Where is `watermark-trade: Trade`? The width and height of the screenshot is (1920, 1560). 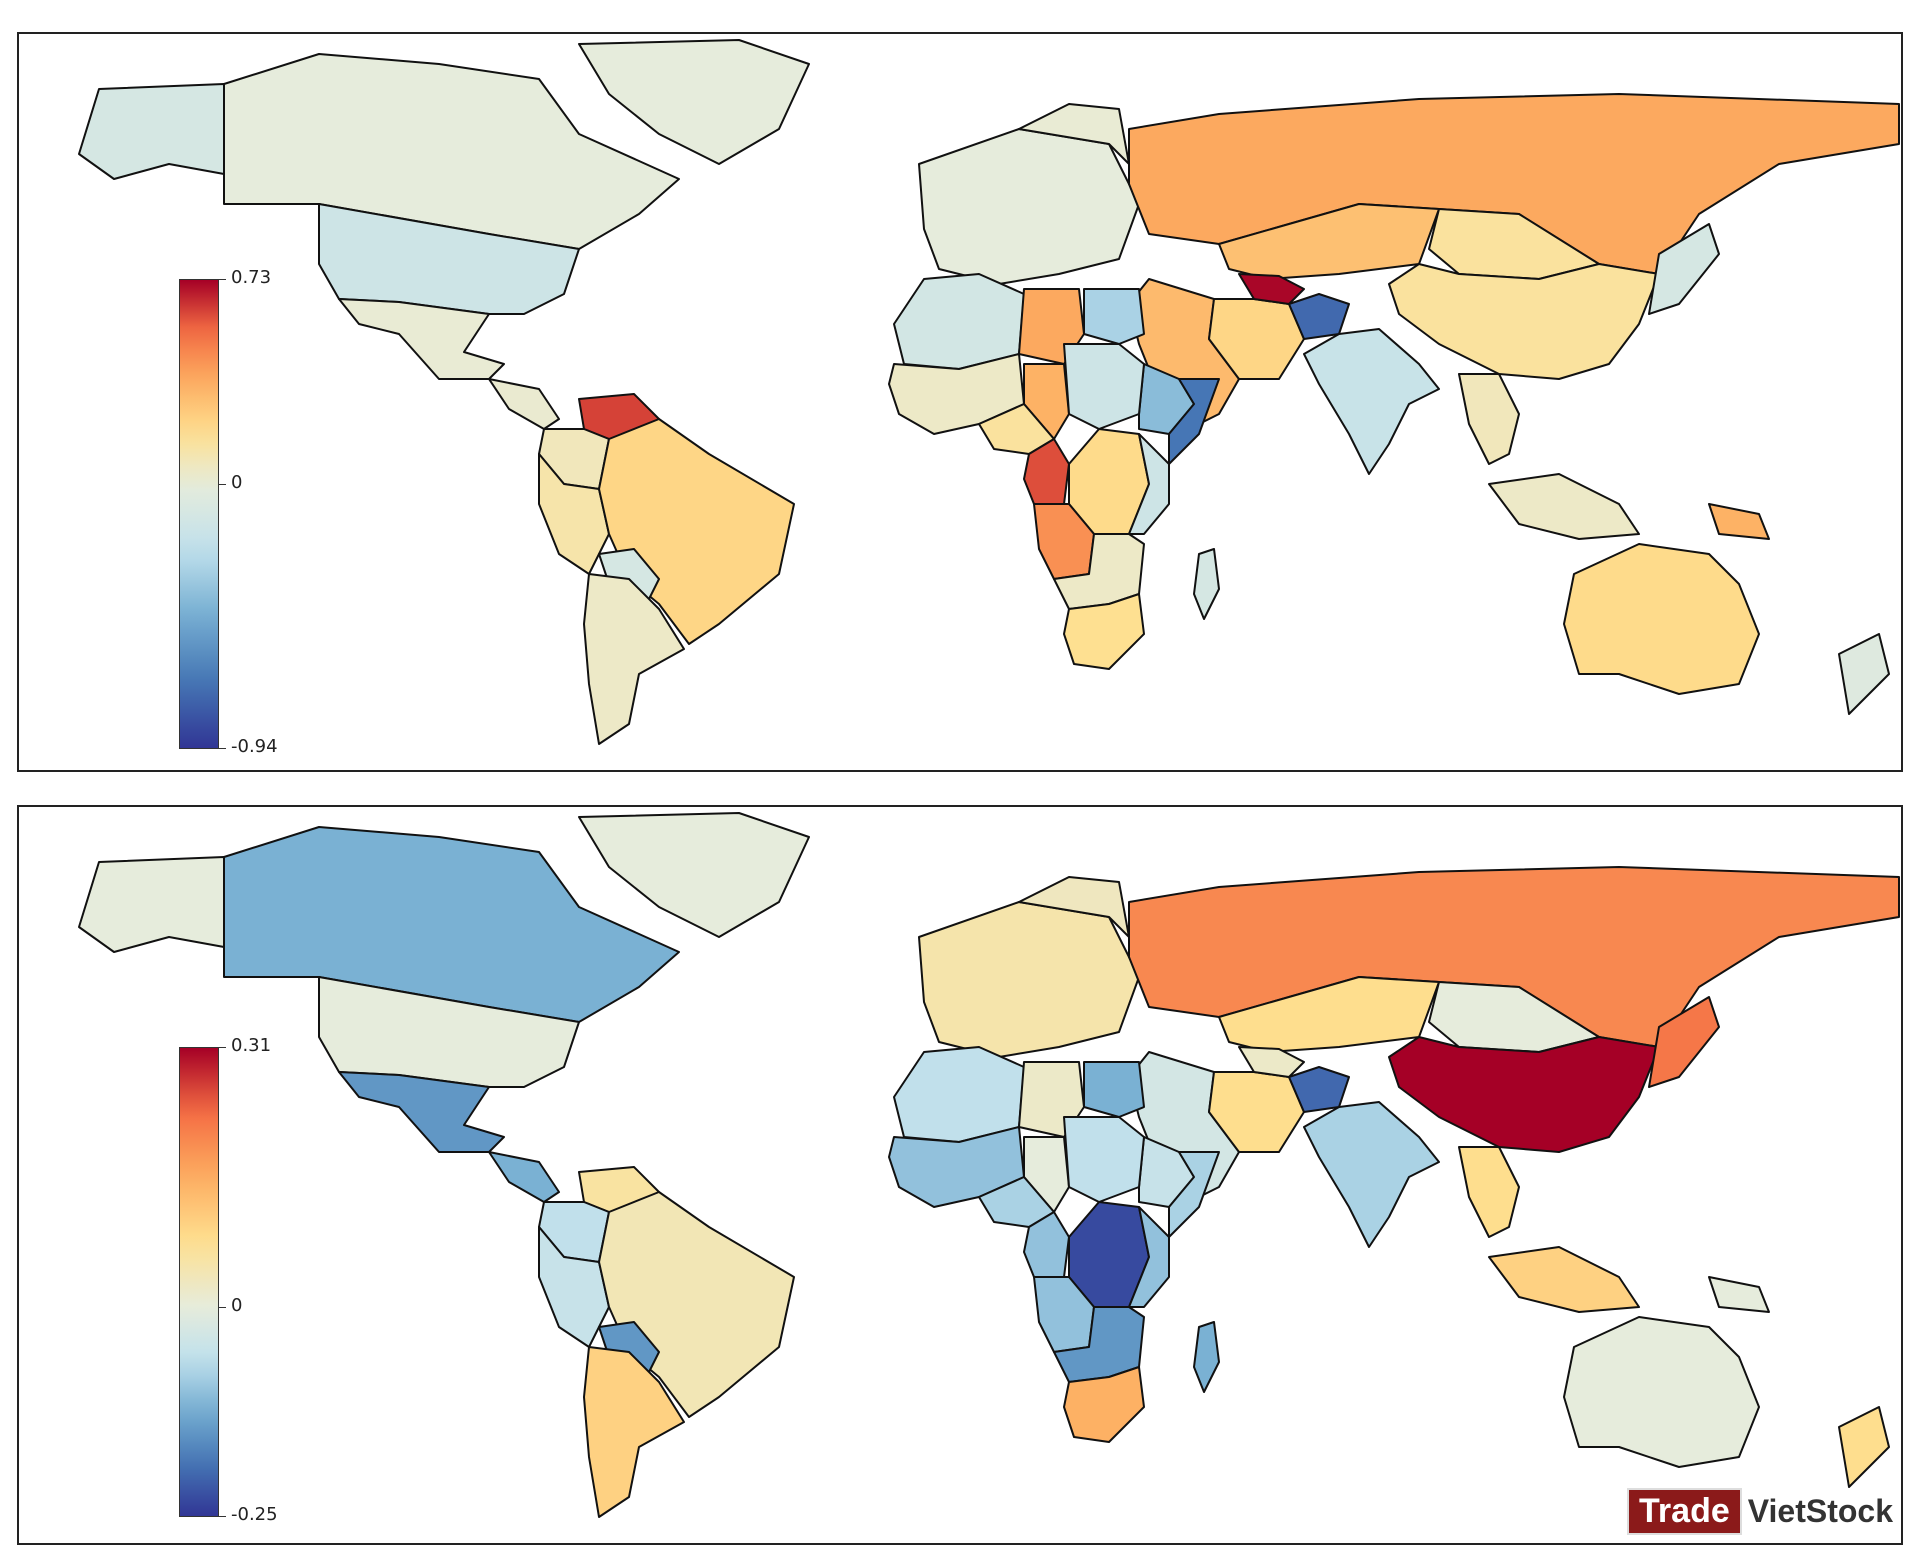
watermark-trade: Trade is located at coordinates (1684, 1511).